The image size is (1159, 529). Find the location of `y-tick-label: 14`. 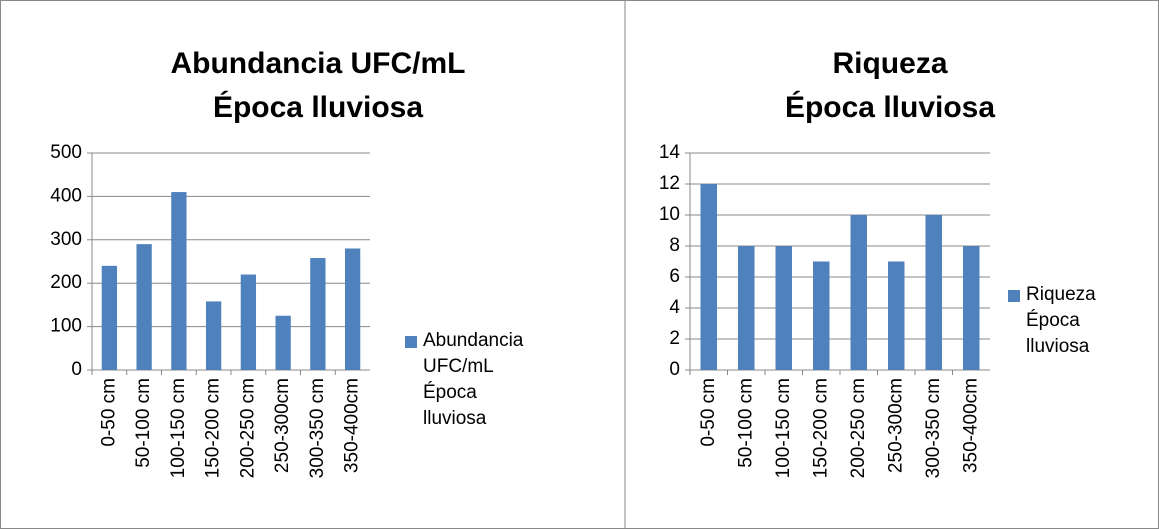

y-tick-label: 14 is located at coordinates (670, 152).